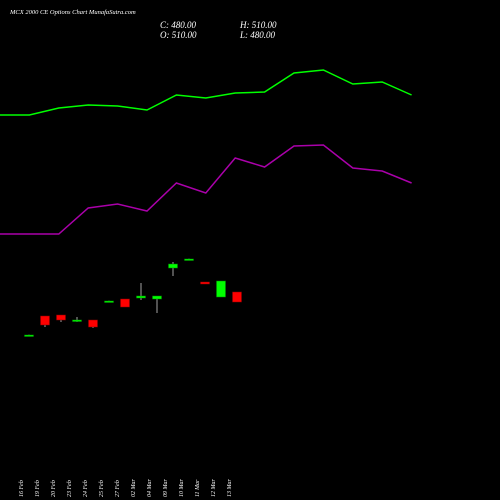 Image resolution: width=500 pixels, height=500 pixels. Describe the element at coordinates (134, 488) in the screenshot. I see `x-tick-label: 02 Mar` at that location.